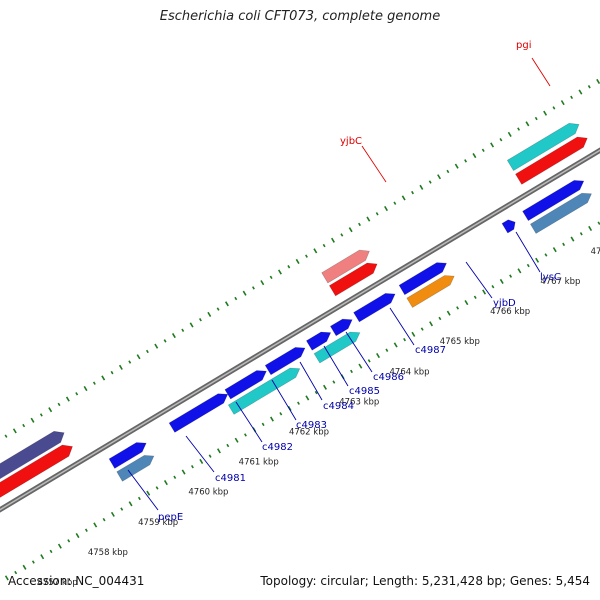 This screenshot has width=600, height=600. What do you see at coordinates (338, 406) in the screenshot?
I see `gene-label: c4984` at bounding box center [338, 406].